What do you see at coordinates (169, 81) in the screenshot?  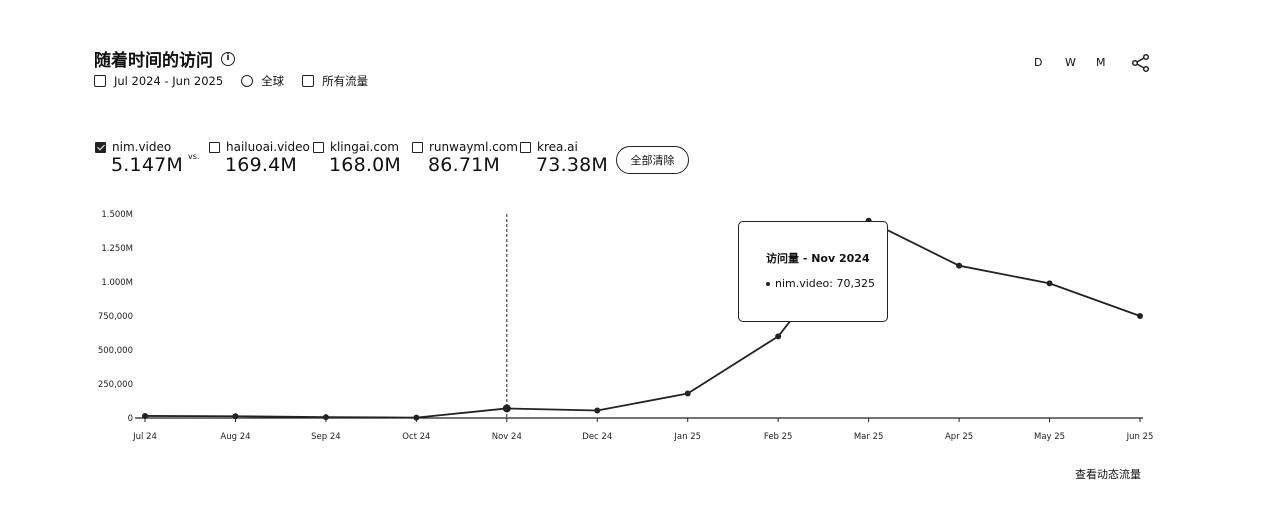 I see `date-range: Jul 2024 - Jun 2025` at bounding box center [169, 81].